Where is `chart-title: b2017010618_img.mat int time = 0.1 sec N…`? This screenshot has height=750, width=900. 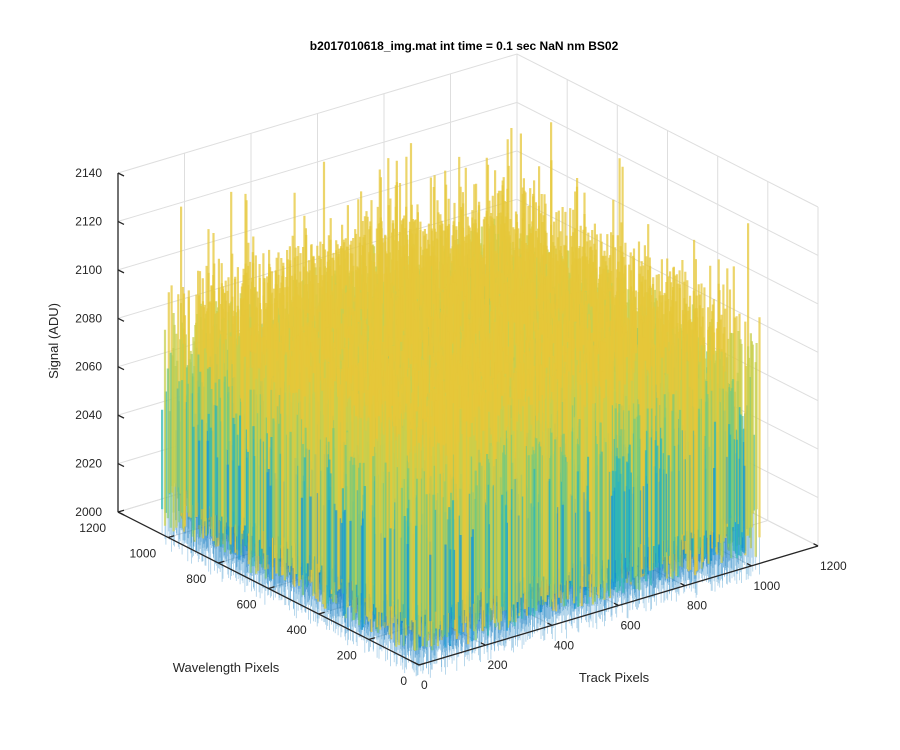
chart-title: b2017010618_img.mat int time = 0.1 sec N… is located at coordinates (464, 46).